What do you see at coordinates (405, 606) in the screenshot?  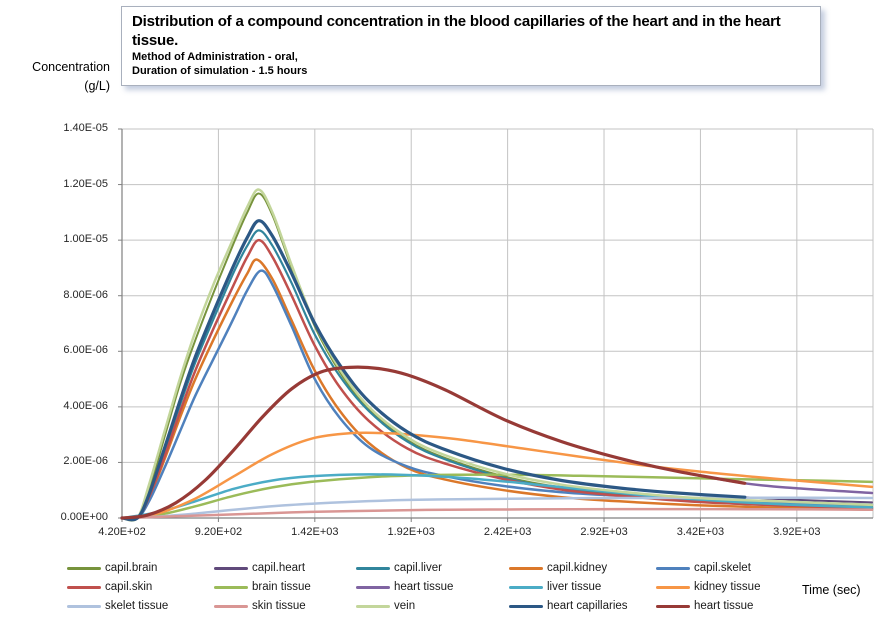 I see `legend-label: vein` at bounding box center [405, 606].